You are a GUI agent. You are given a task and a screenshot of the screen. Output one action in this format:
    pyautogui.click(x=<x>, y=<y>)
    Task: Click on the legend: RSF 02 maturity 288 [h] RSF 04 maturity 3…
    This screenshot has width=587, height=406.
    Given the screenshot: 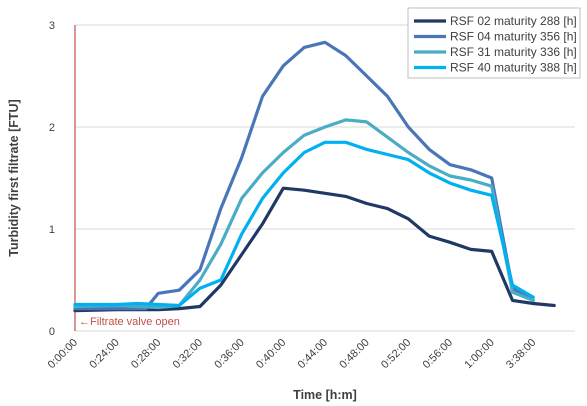 What is the action you would take?
    pyautogui.click(x=494, y=43)
    